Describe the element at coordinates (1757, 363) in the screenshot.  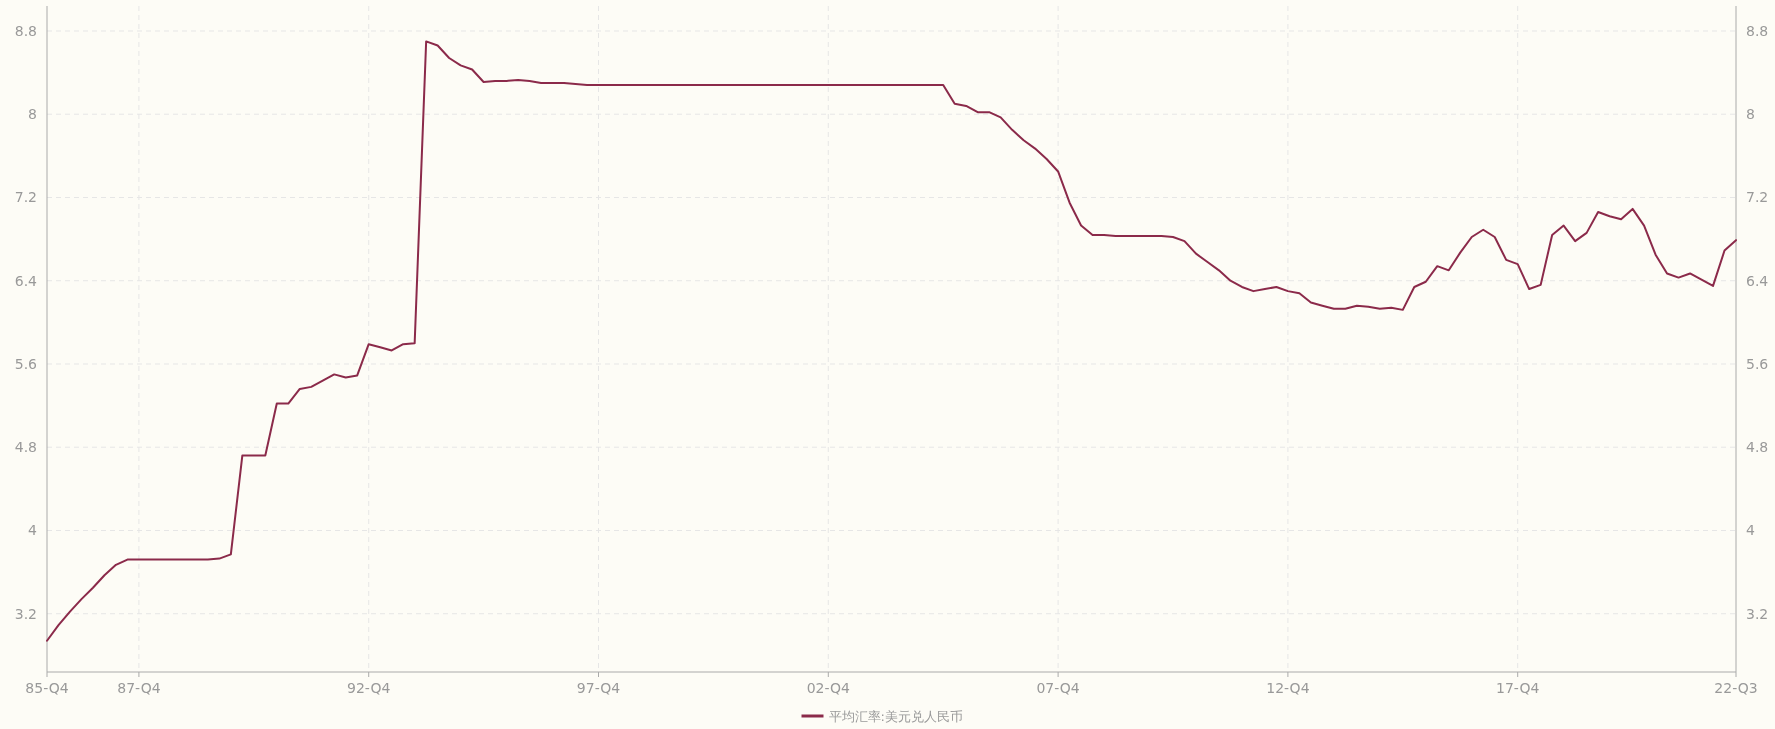
I see `y2-tick-label: 5.6` at that location.